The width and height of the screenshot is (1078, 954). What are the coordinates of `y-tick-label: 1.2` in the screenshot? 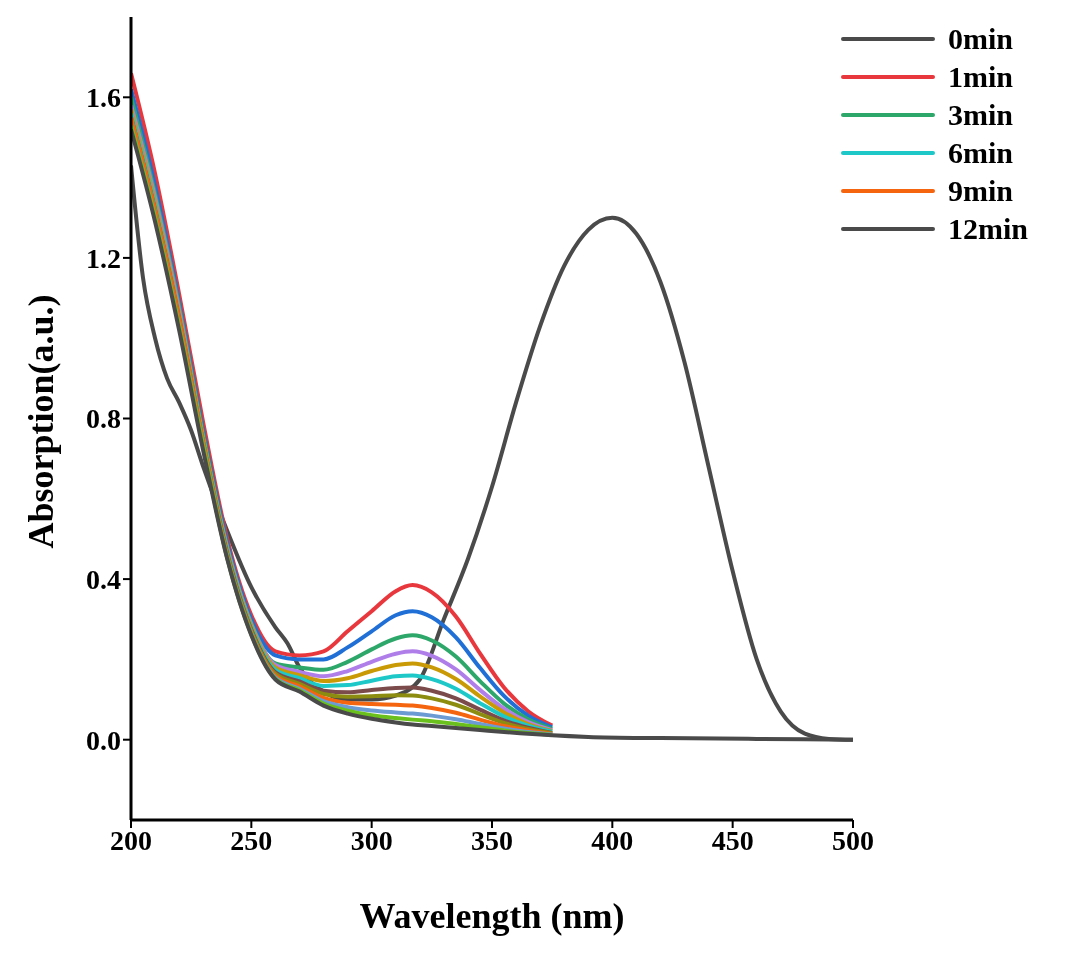 It's located at (103, 258).